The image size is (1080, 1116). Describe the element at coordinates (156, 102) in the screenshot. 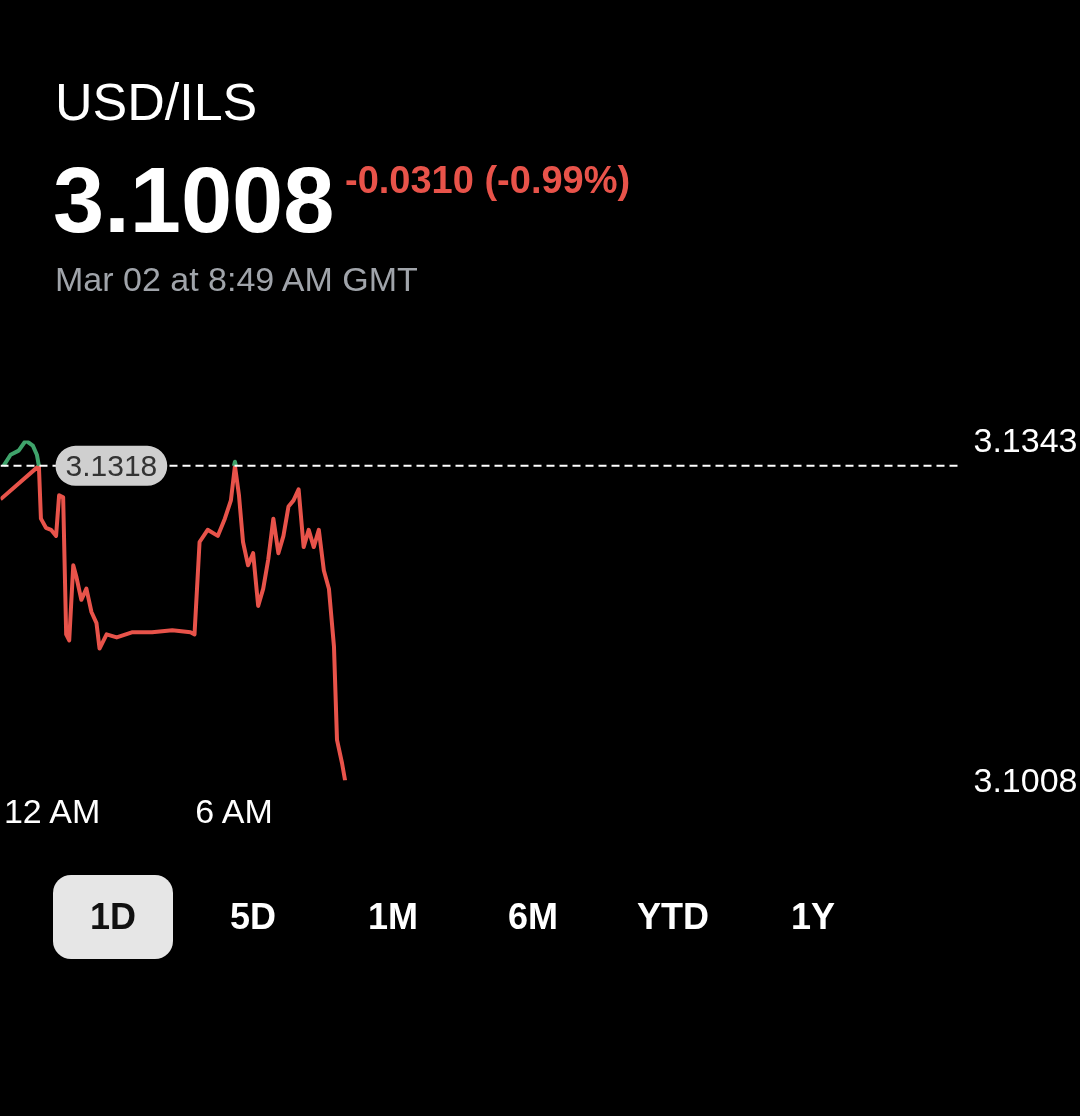

I see `chart-title: USD/ILS` at that location.